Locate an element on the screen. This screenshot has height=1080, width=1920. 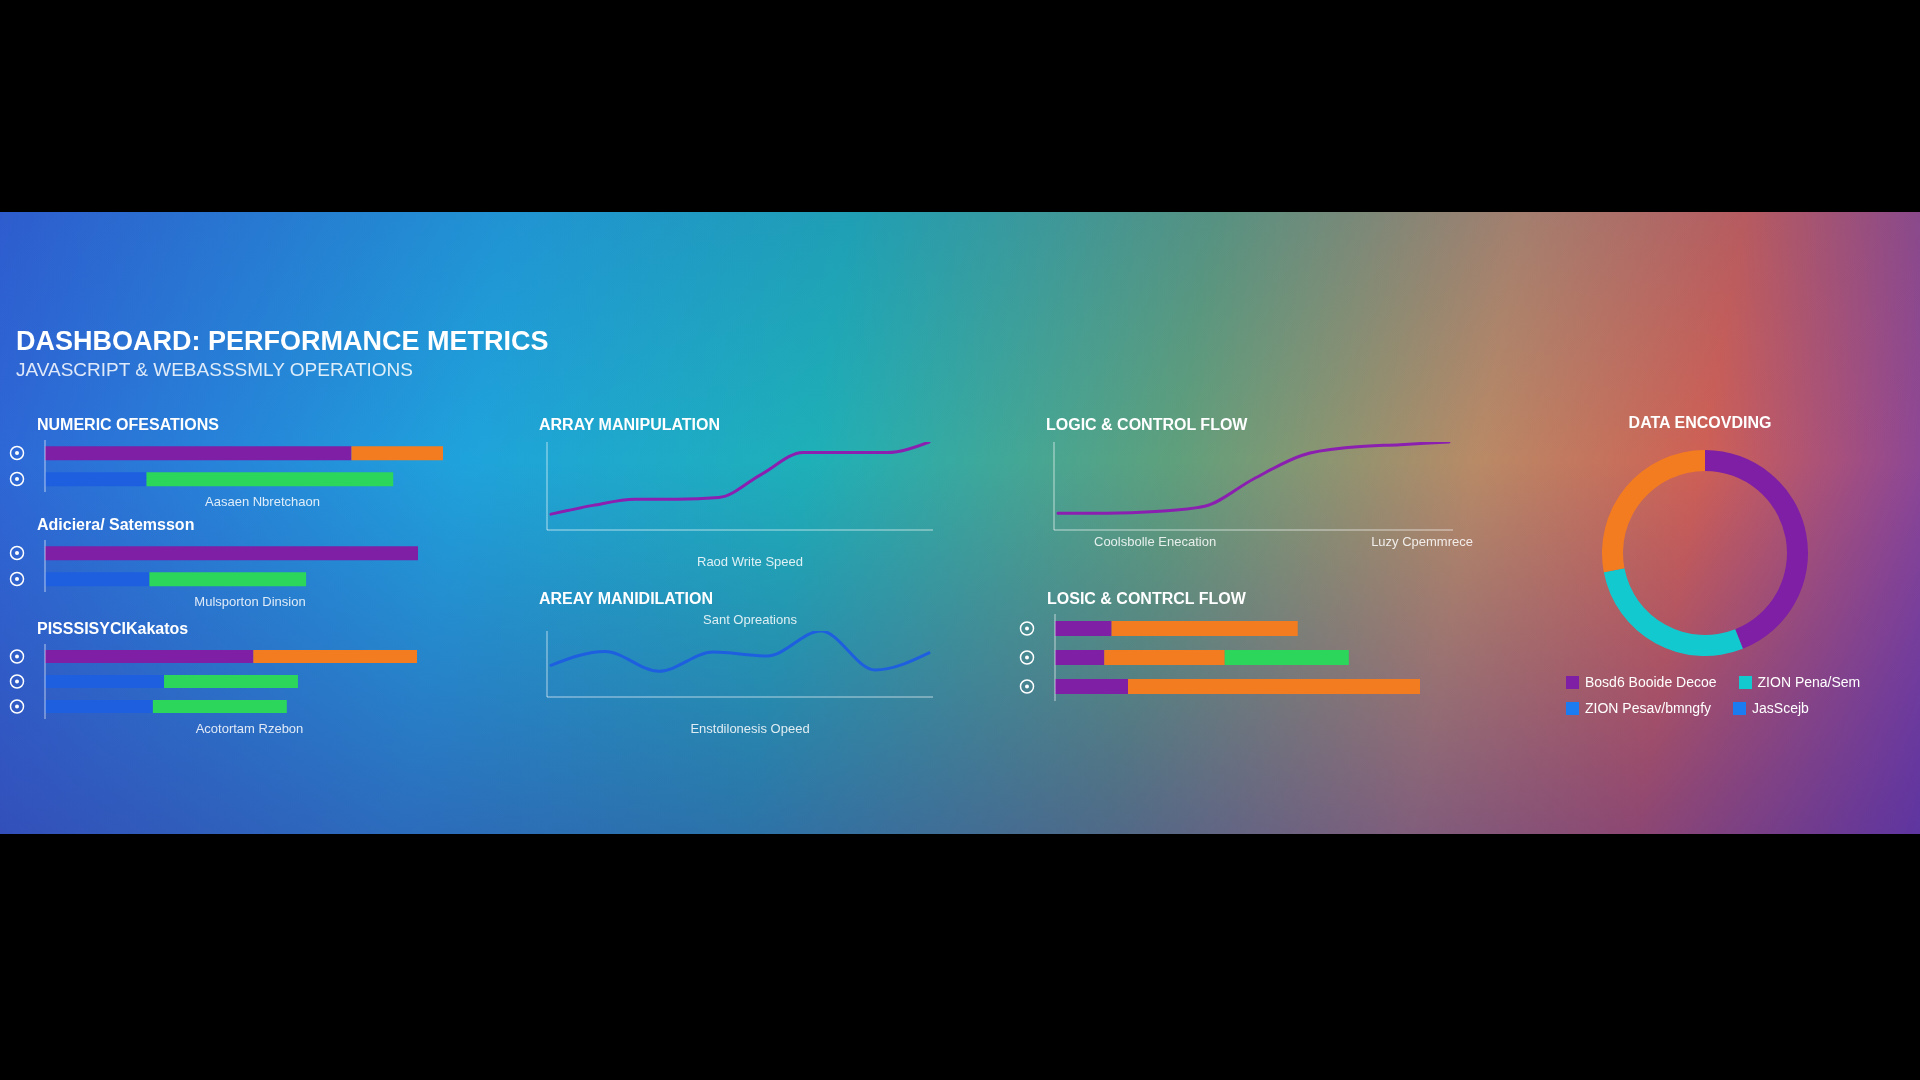
text: Coolsbolle Enecation is located at coordinates (1155, 541).